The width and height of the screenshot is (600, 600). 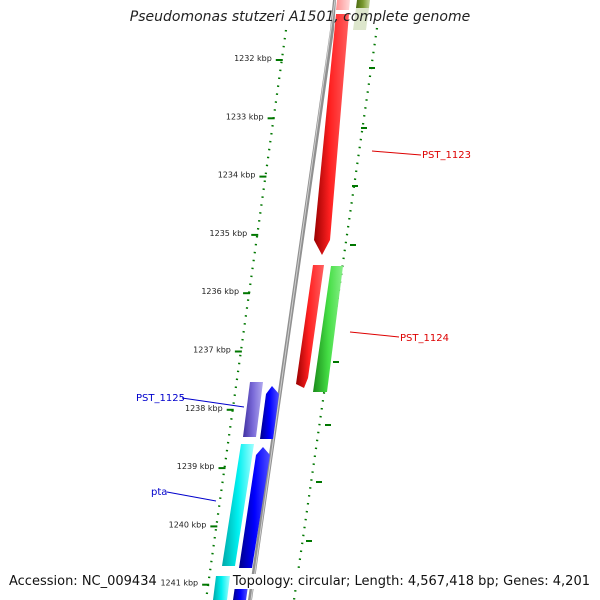 I want to click on gene-pst-1124-green, so click(x=328, y=329).